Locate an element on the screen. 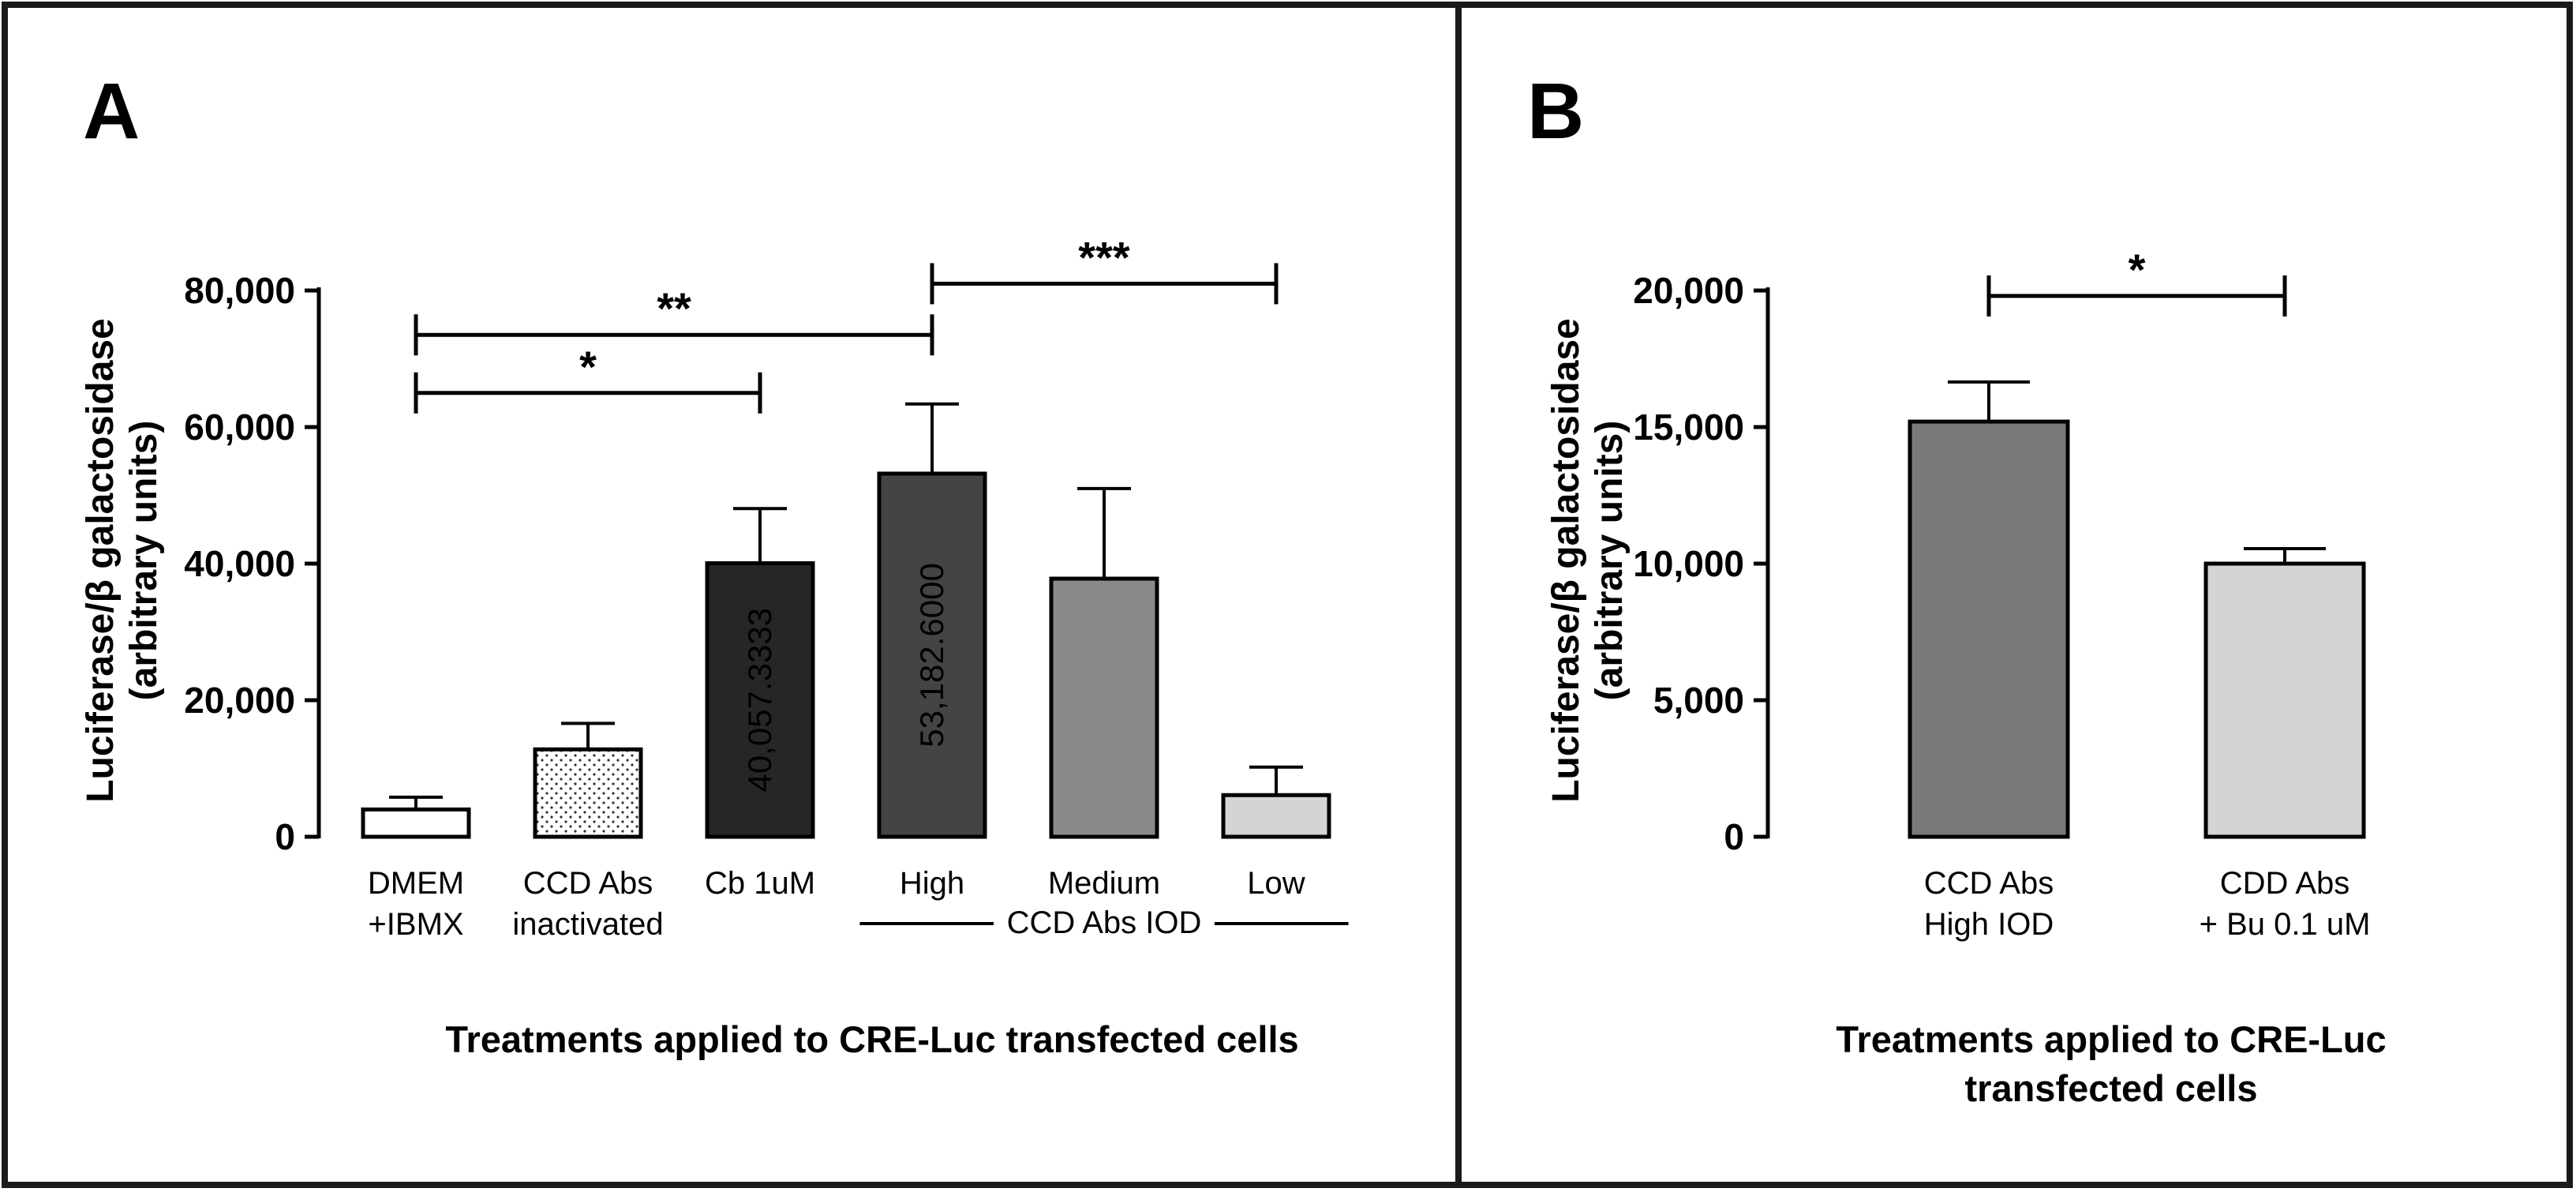 Image resolution: width=2576 pixels, height=1192 pixels. panel-a-bar-value-label-2: 40,057.3333 is located at coordinates (759, 700).